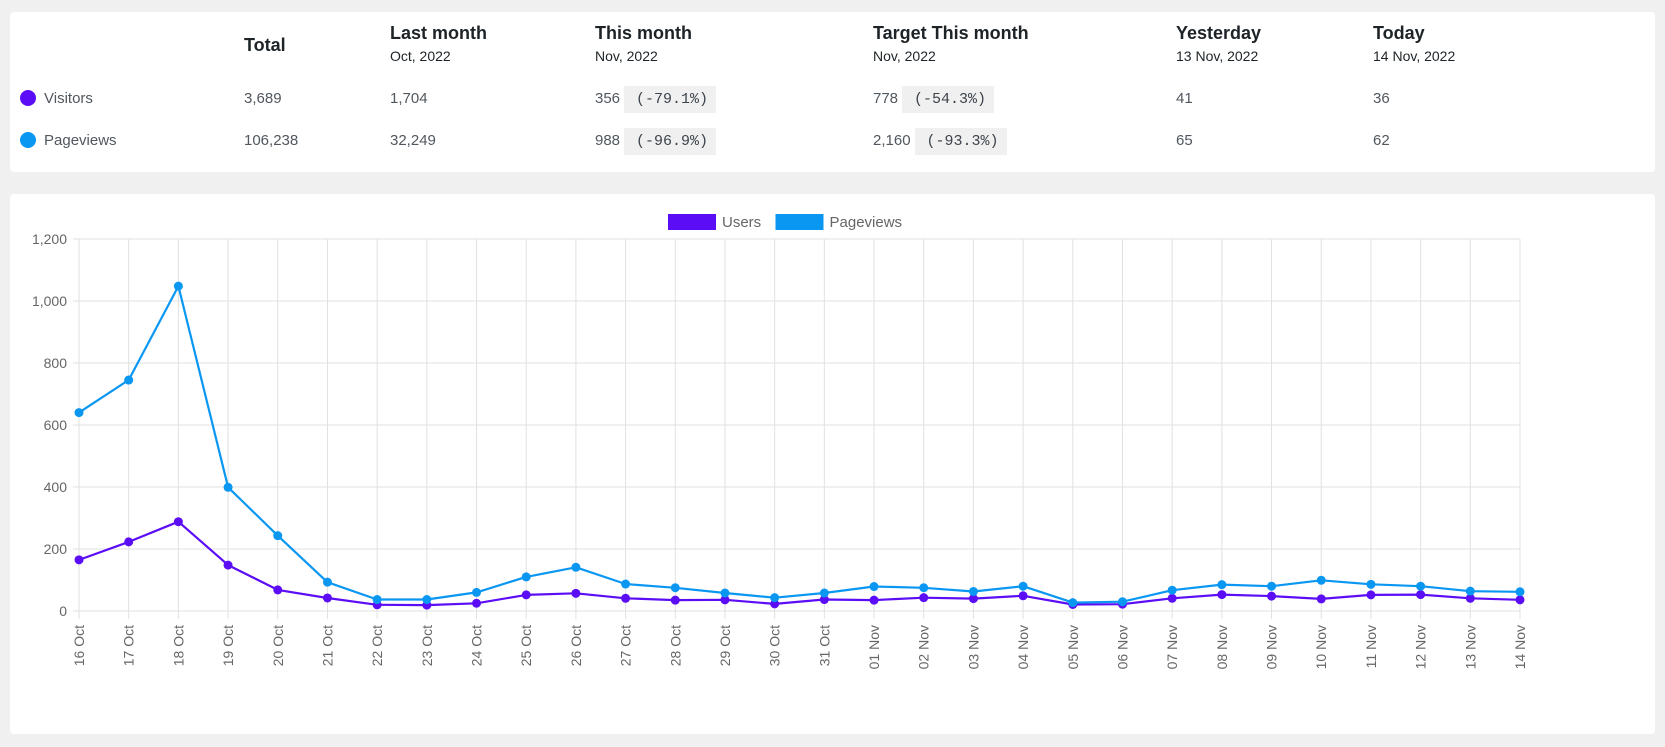 This screenshot has width=1665, height=747. I want to click on y-tick-label: 400, so click(56, 487).